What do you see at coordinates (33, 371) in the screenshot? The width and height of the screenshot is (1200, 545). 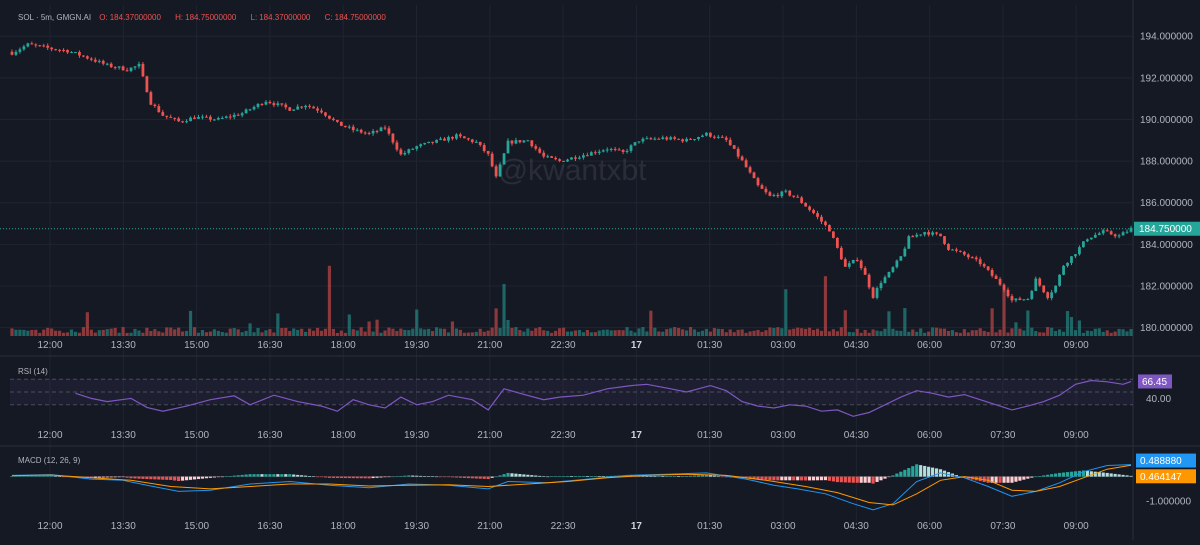 I see `rsi-title: RSI (14)` at bounding box center [33, 371].